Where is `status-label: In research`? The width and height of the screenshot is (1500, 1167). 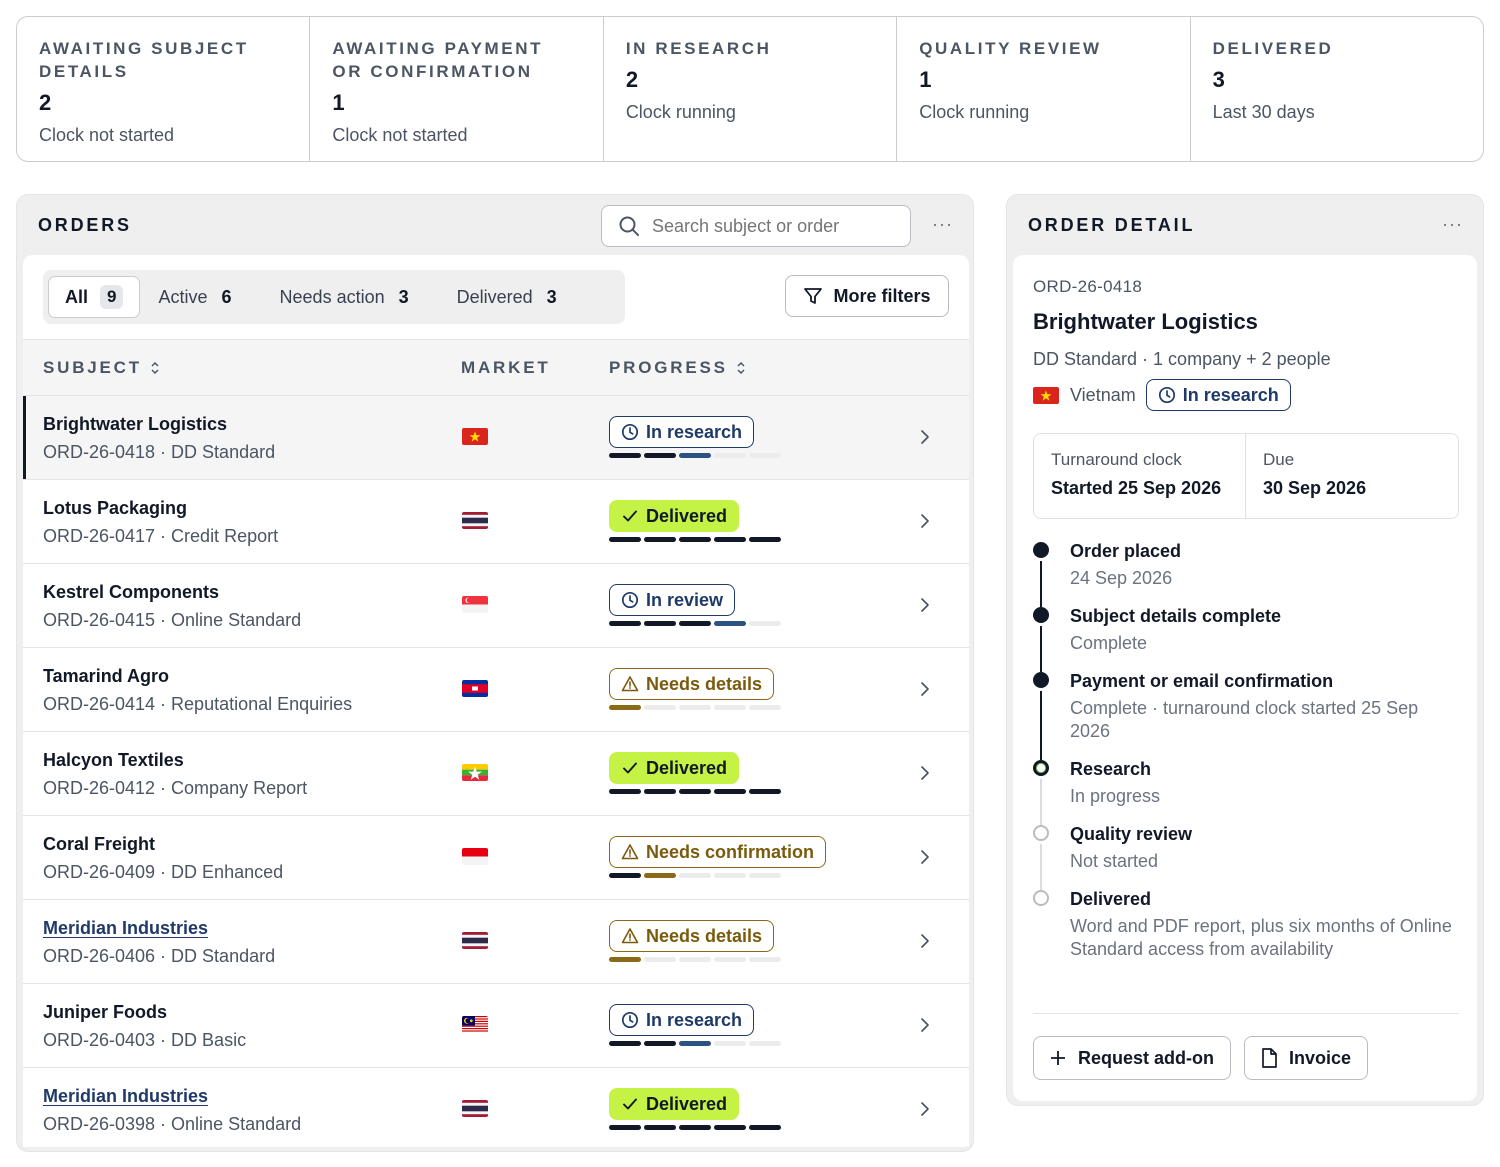 status-label: In research is located at coordinates (1230, 394).